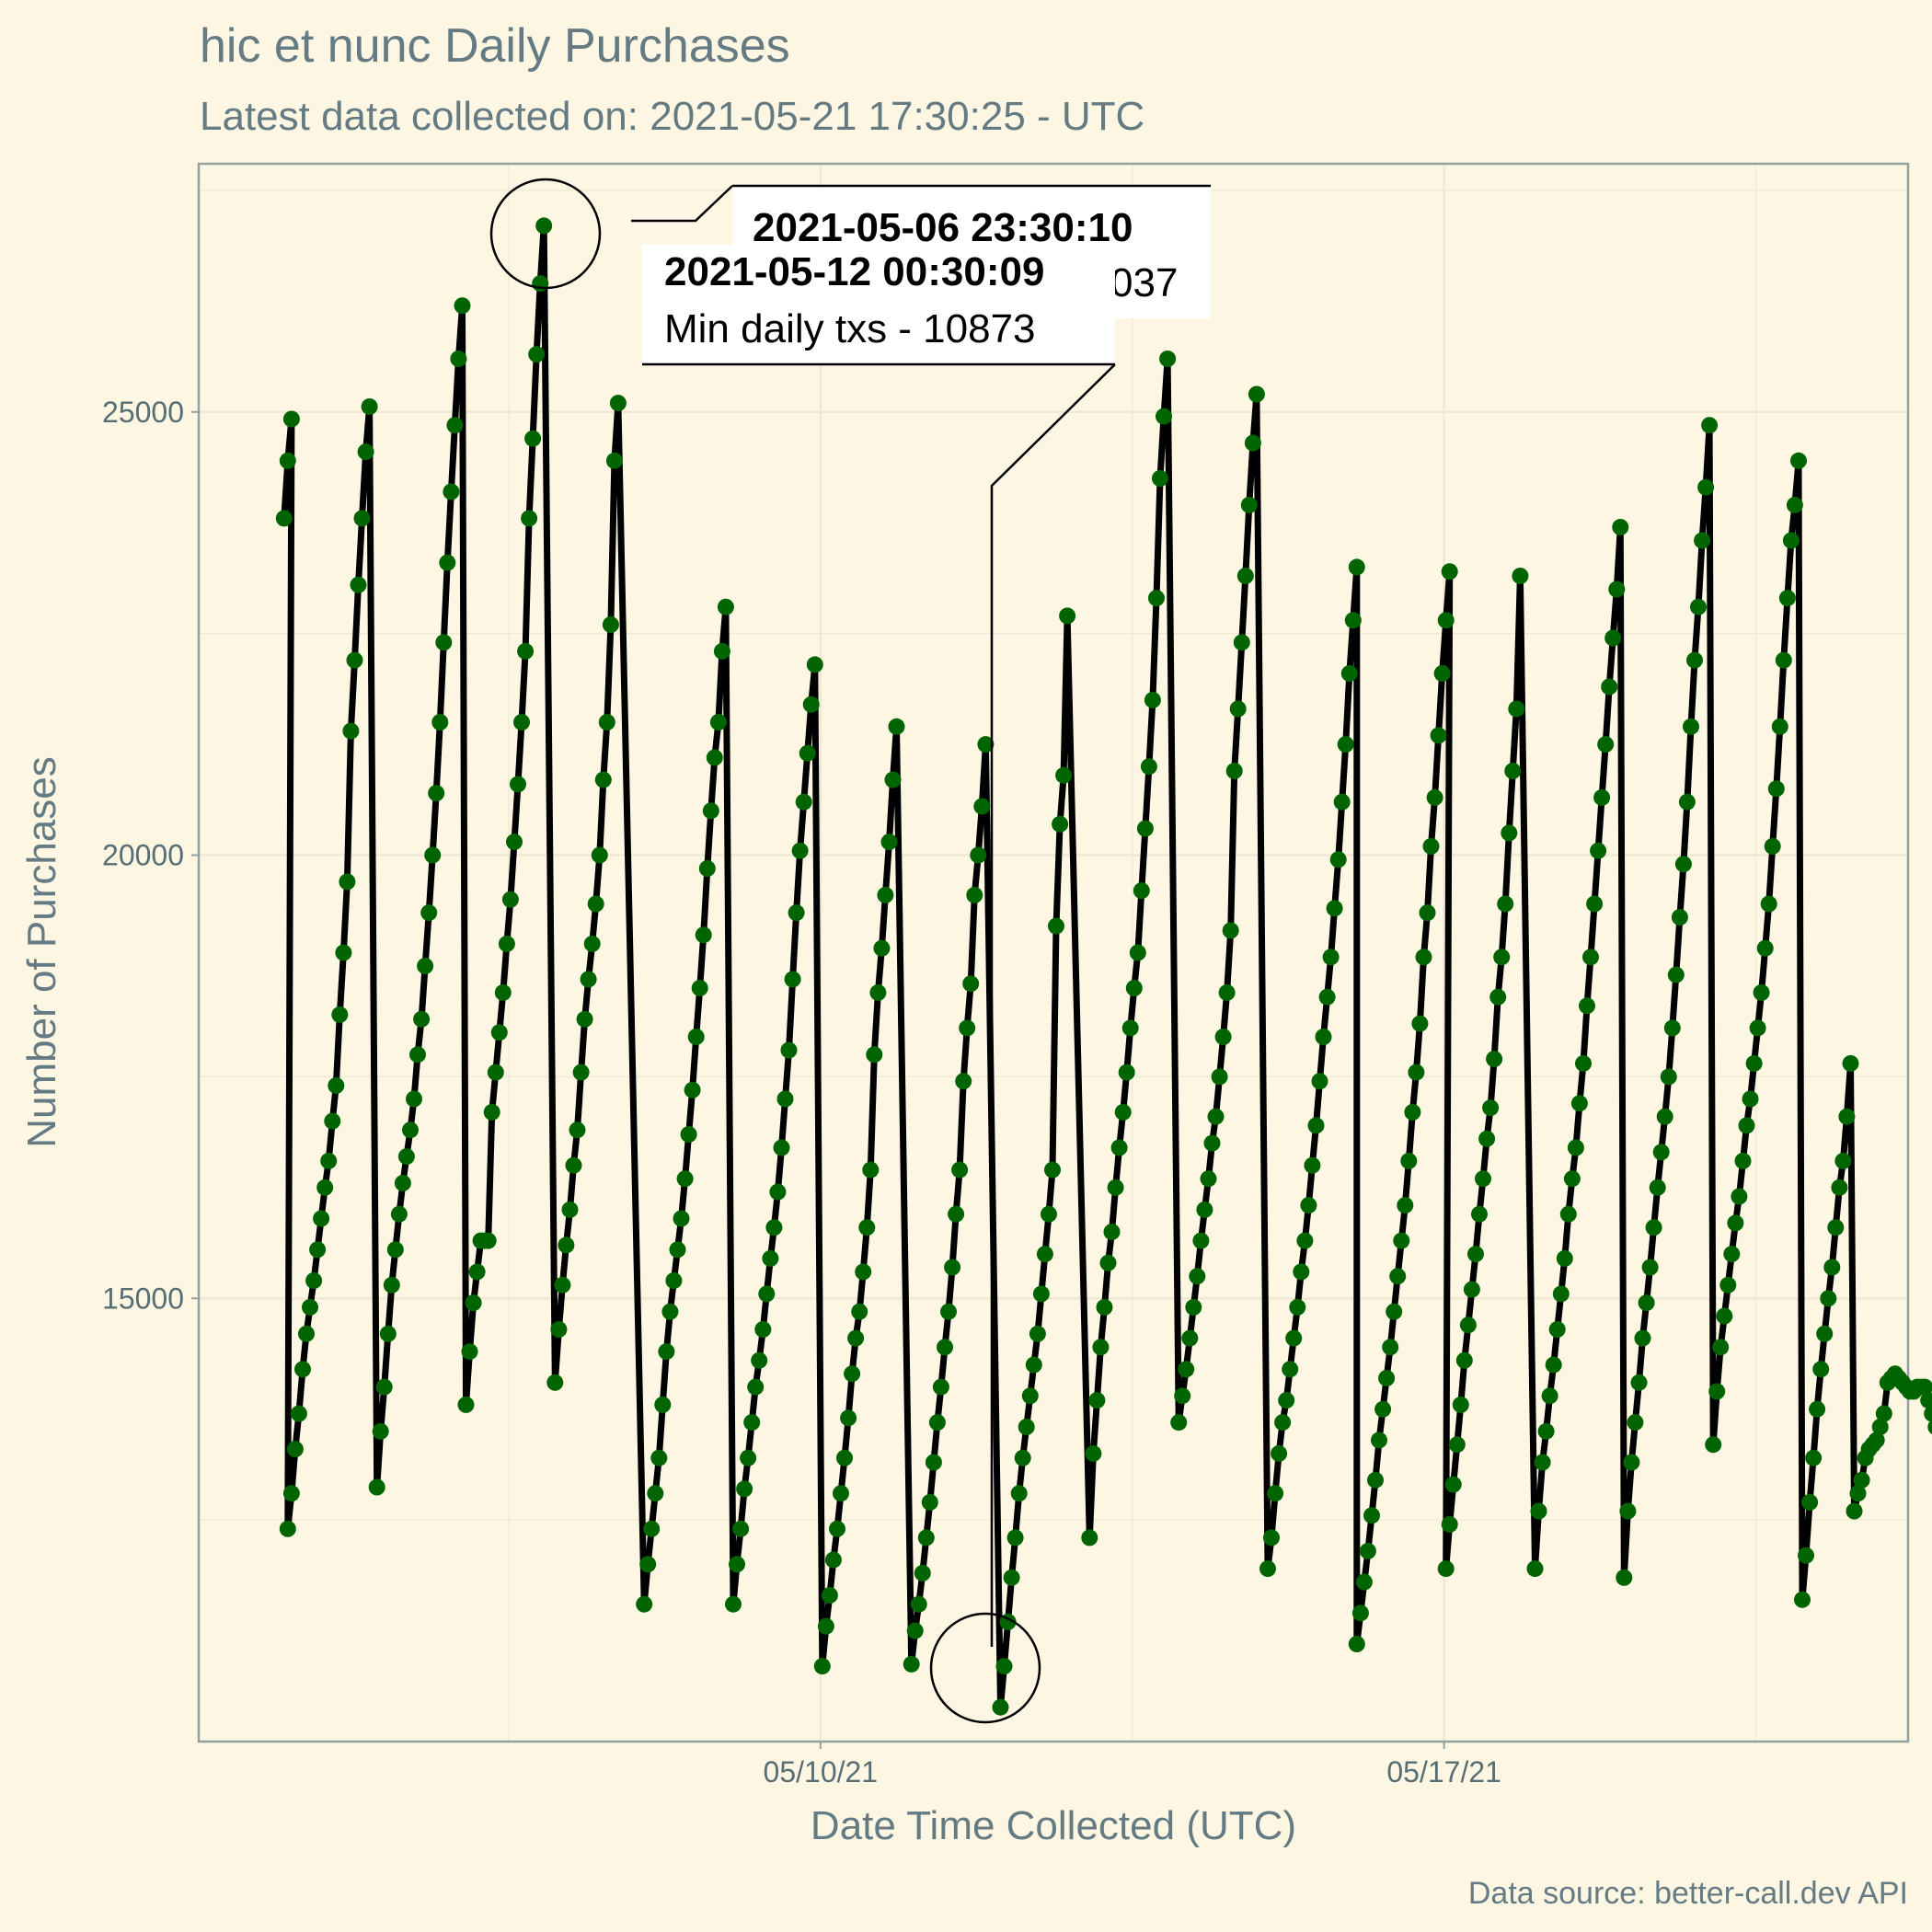  I want to click on min-leader-line, so click(1053, 1005).